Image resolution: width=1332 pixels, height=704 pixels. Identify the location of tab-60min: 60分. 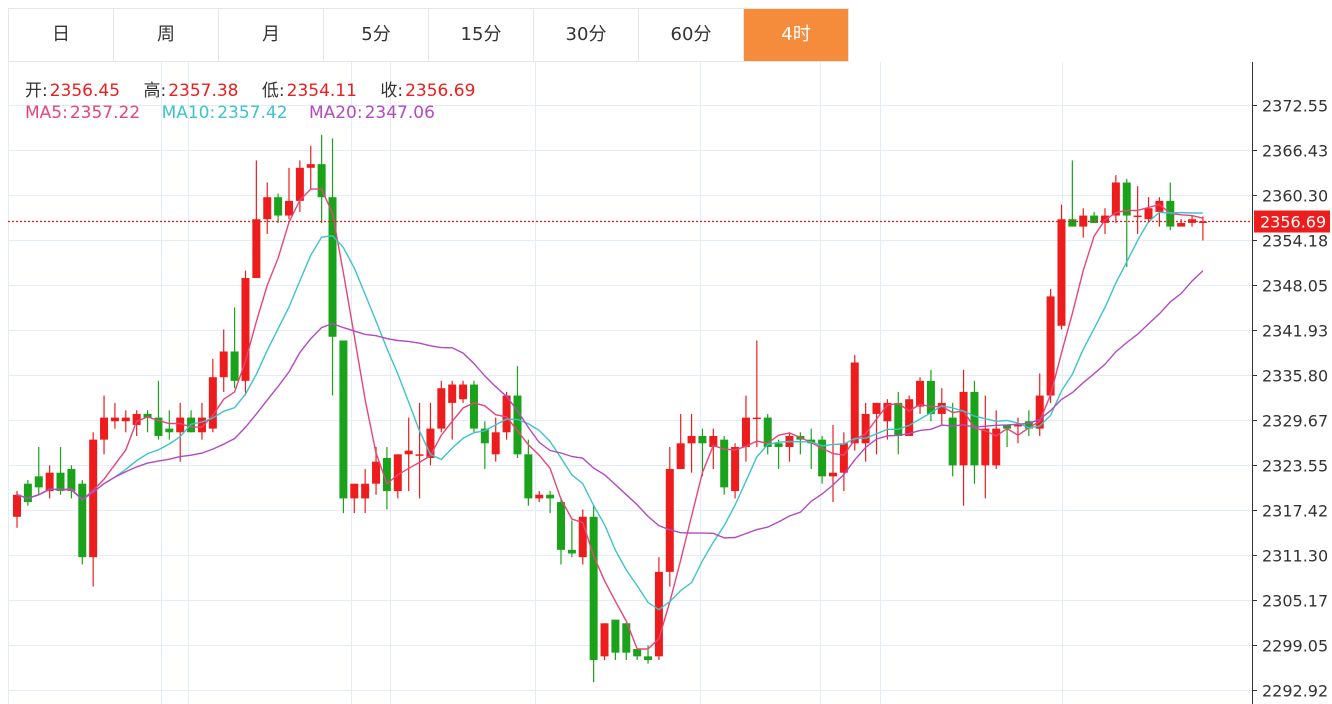
(691, 35).